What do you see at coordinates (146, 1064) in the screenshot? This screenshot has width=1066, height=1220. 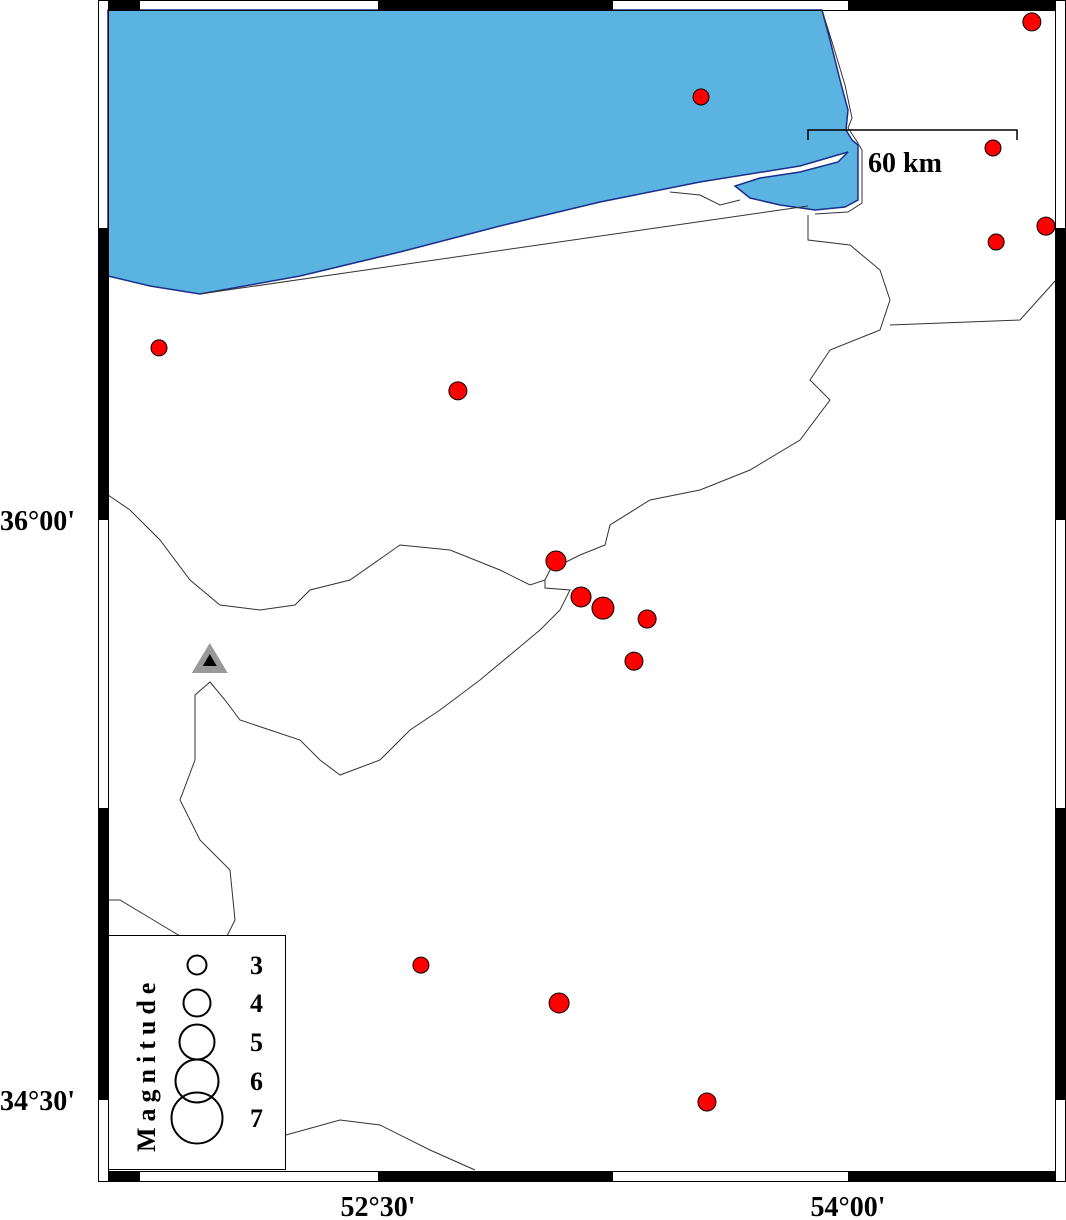 I see `legend-title: Magnitude` at bounding box center [146, 1064].